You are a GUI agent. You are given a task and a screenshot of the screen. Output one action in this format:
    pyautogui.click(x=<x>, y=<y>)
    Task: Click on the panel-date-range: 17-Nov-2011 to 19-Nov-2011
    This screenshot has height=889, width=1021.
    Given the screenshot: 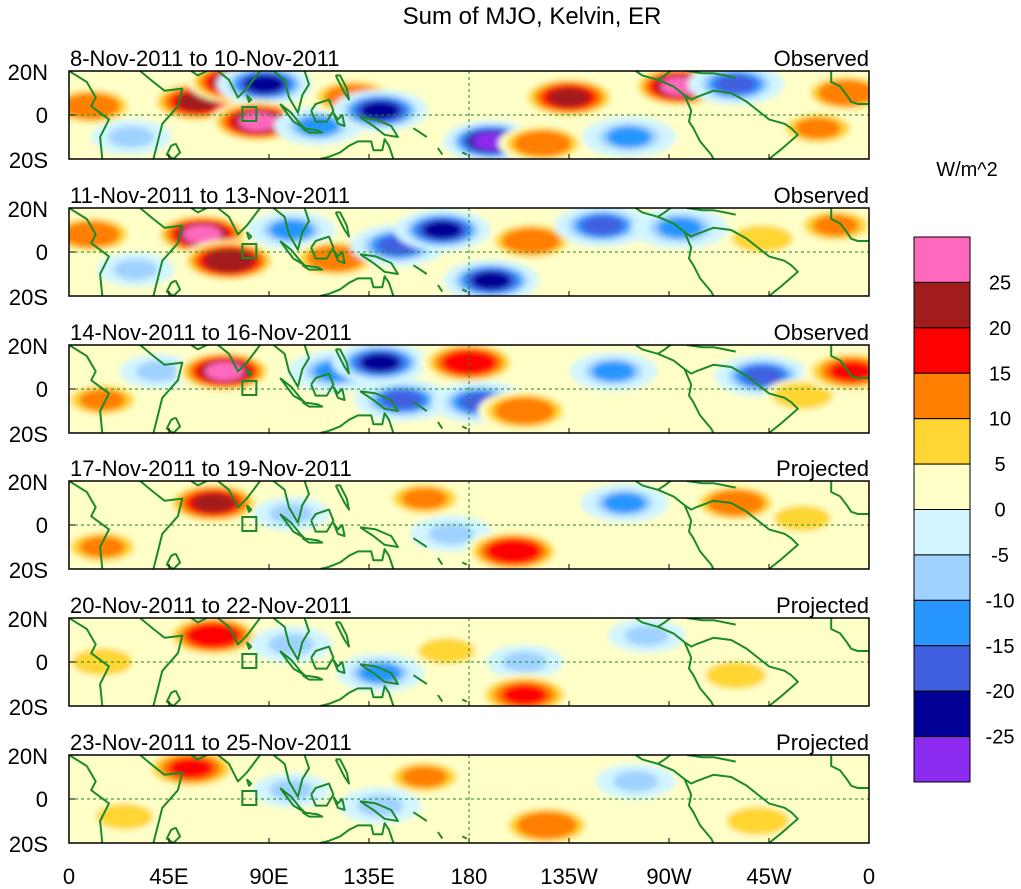 What is the action you would take?
    pyautogui.click(x=211, y=468)
    